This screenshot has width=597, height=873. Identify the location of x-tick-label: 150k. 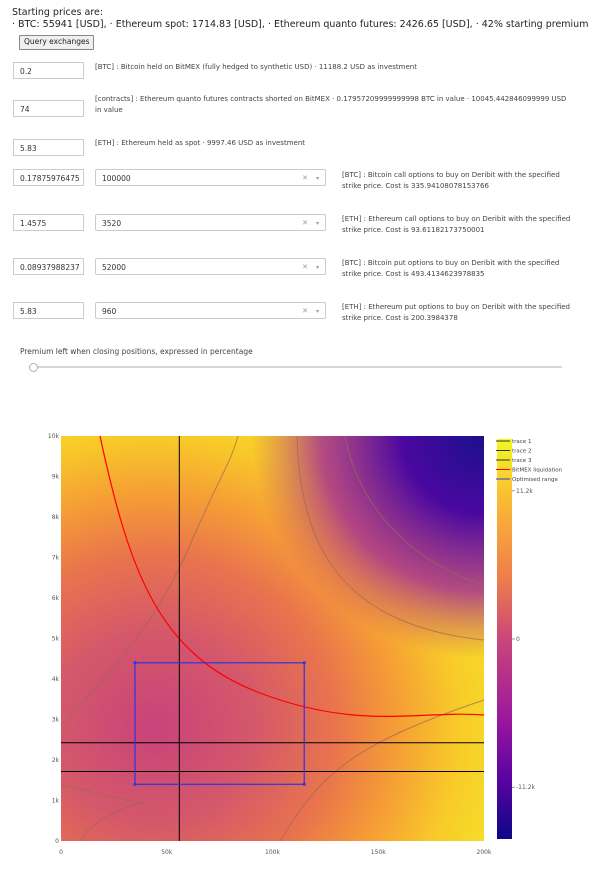
(378, 852).